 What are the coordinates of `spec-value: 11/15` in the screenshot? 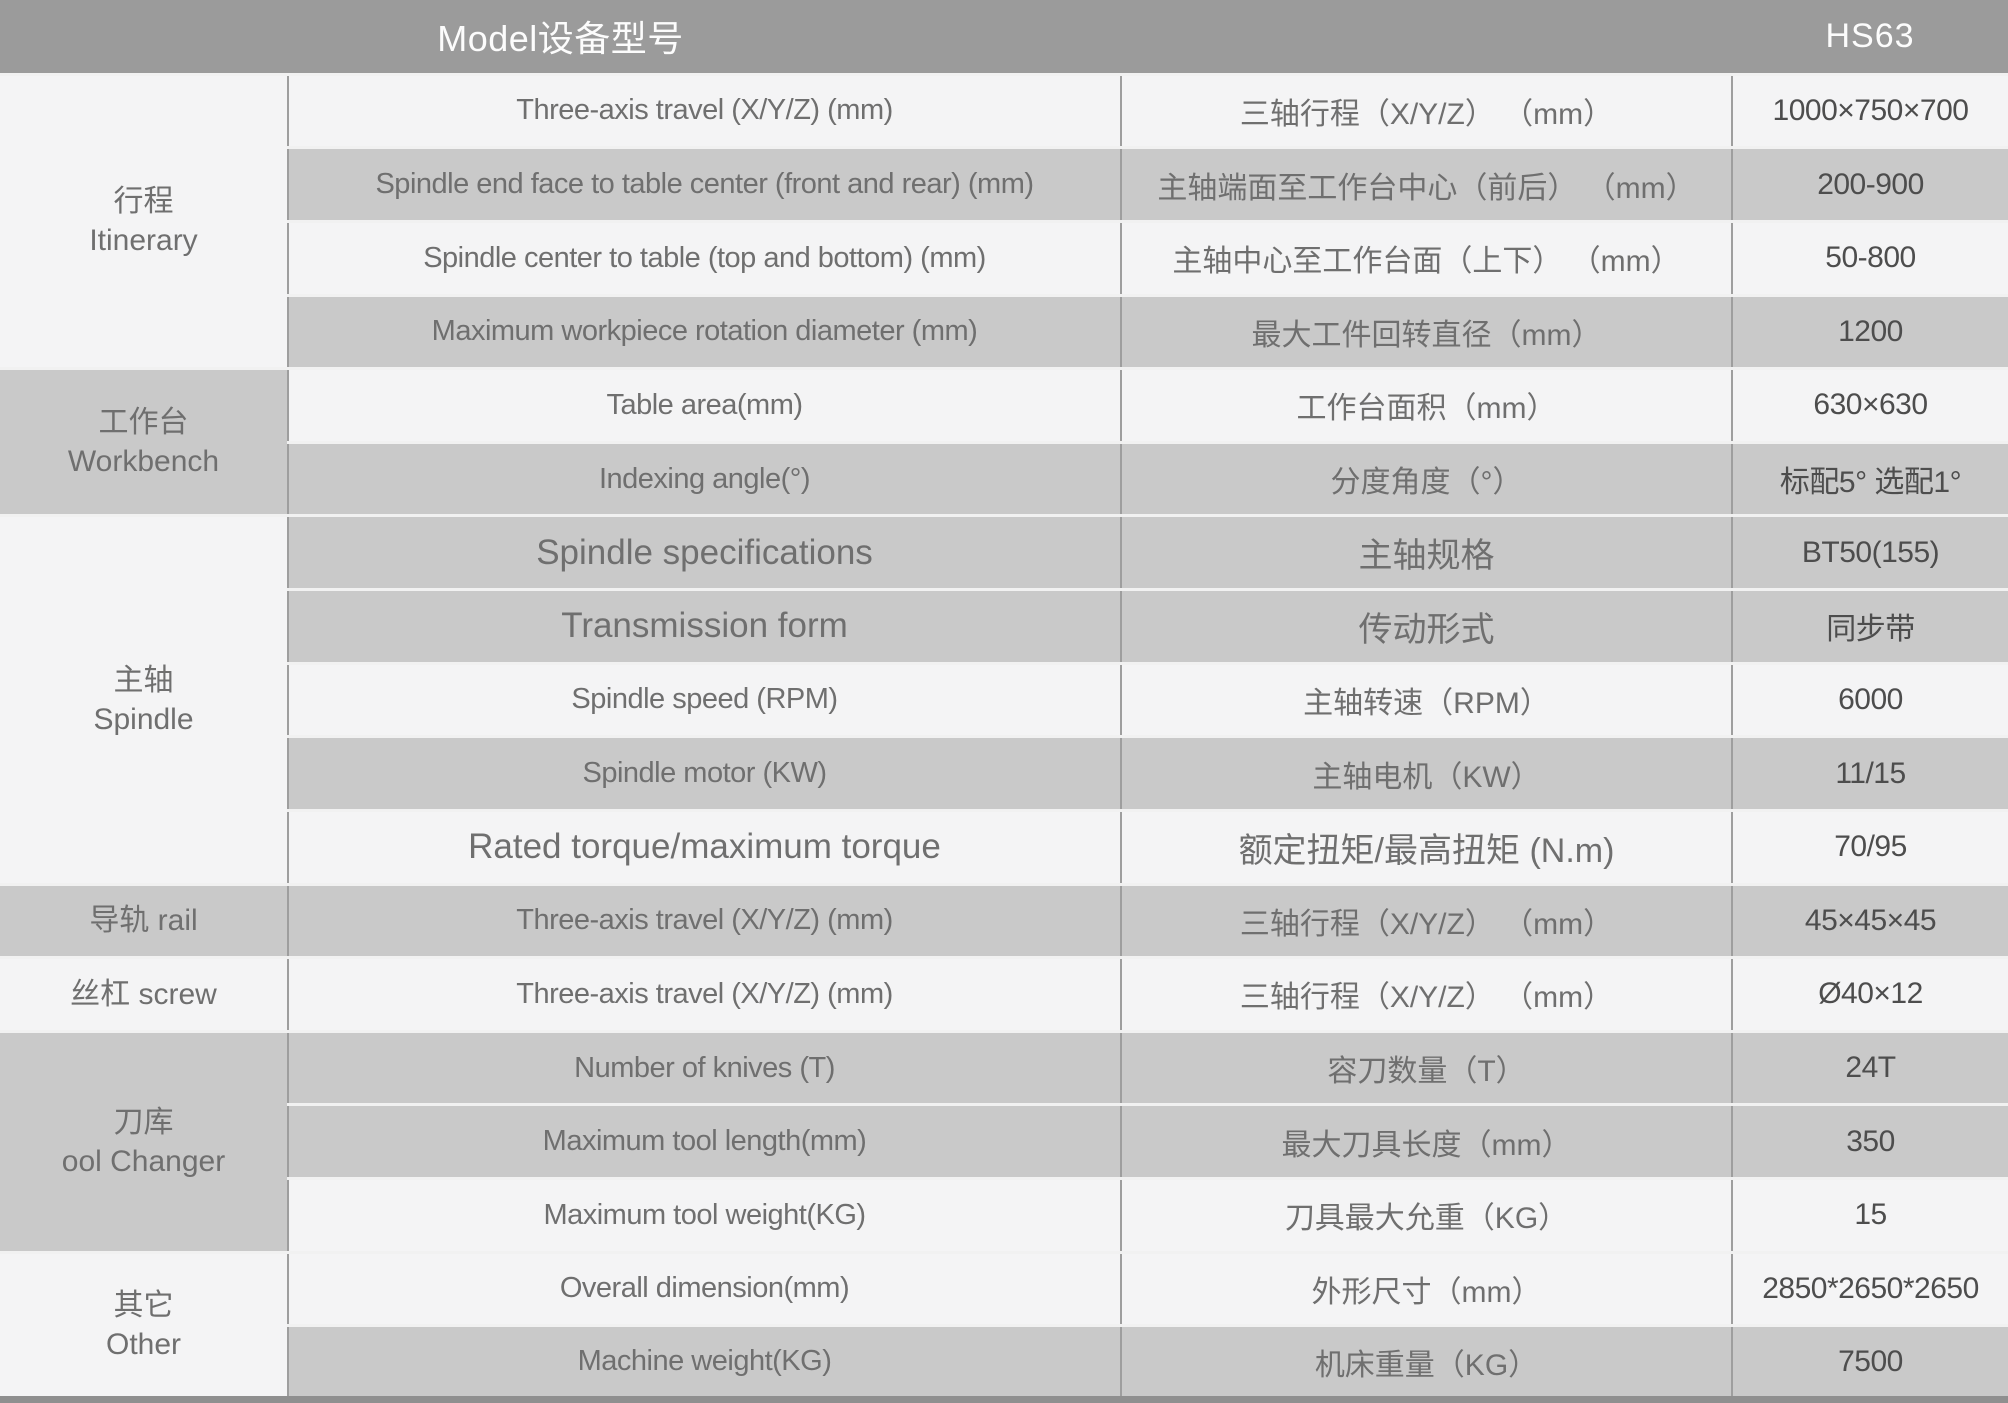 It's located at (1869, 773).